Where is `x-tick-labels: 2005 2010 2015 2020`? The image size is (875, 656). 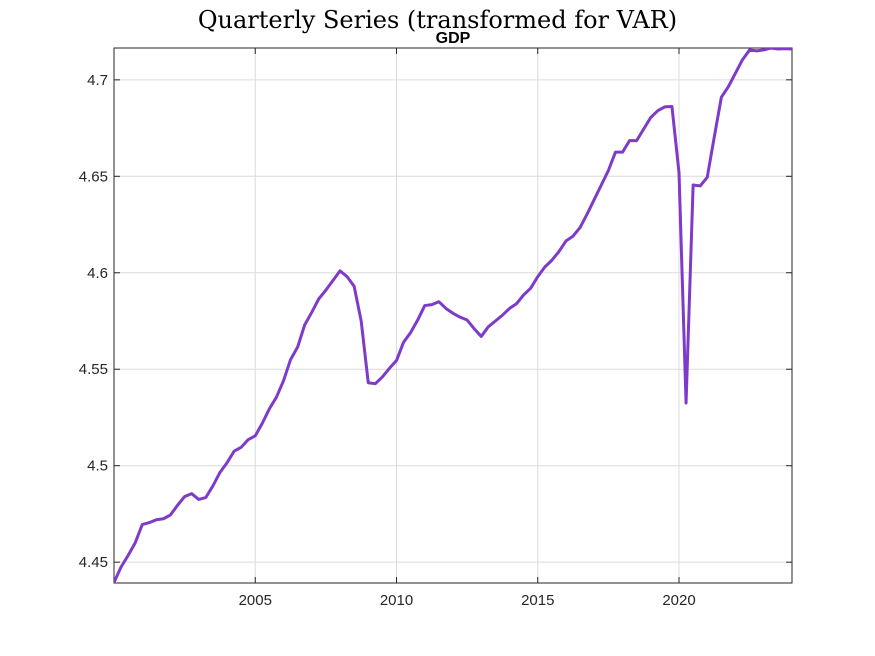 x-tick-labels: 2005 2010 2015 2020 is located at coordinates (467, 600).